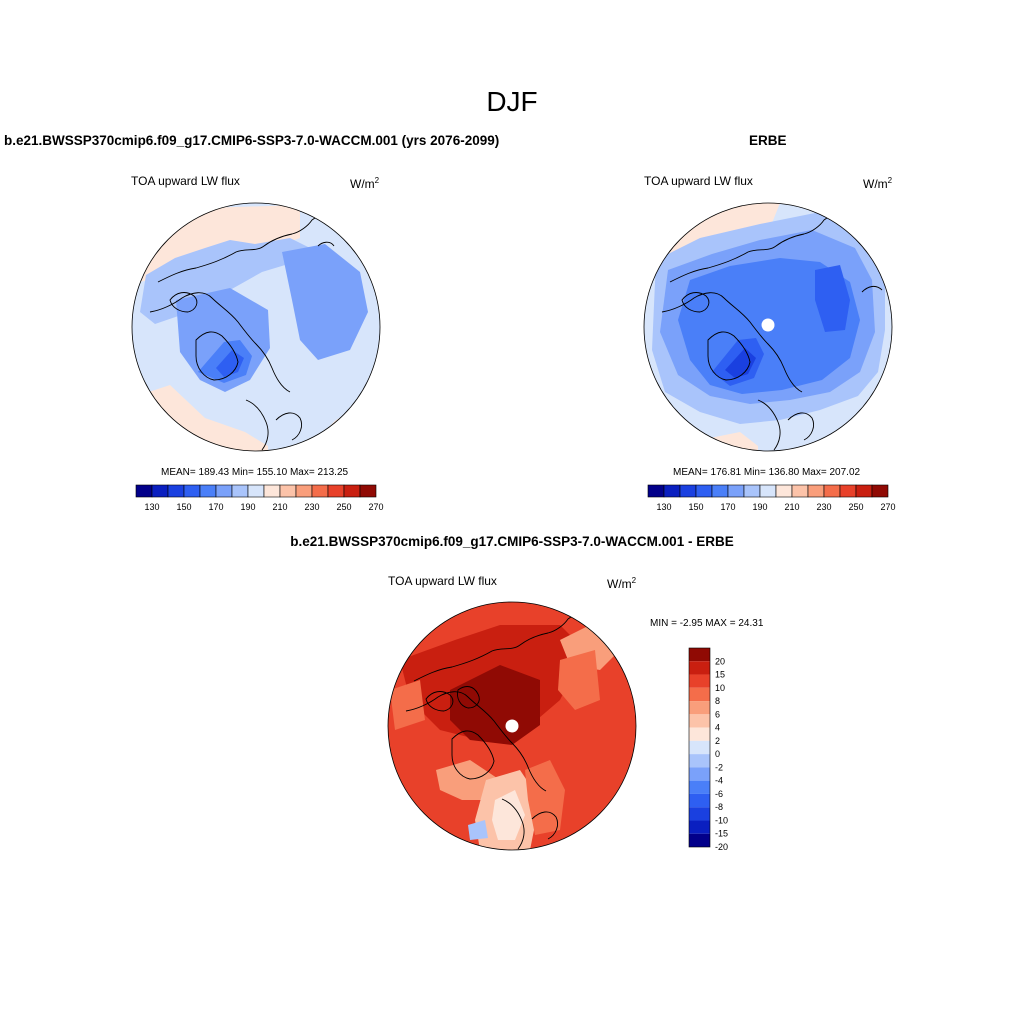 This screenshot has width=1024, height=1024. What do you see at coordinates (719, 767) in the screenshot?
I see `colorbar-diff-tick-label: -2` at bounding box center [719, 767].